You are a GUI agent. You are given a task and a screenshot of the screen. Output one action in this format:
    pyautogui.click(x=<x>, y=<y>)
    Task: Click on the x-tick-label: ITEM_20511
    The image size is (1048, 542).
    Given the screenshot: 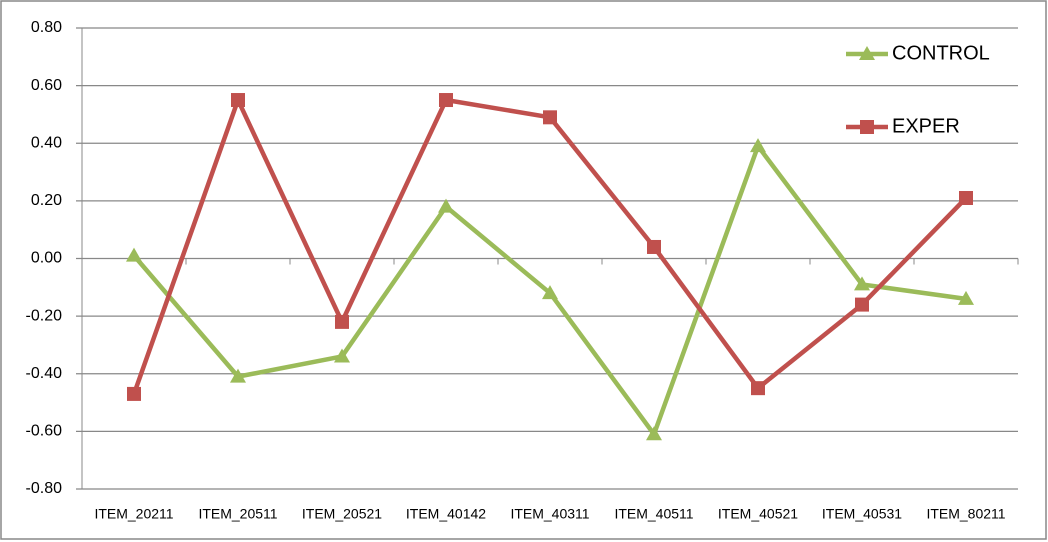 What is the action you would take?
    pyautogui.click(x=237, y=514)
    